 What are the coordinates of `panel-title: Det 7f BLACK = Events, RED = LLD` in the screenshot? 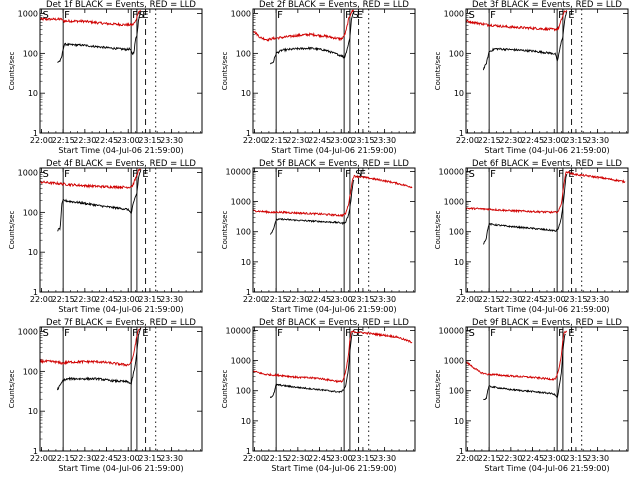 It's located at (121, 323).